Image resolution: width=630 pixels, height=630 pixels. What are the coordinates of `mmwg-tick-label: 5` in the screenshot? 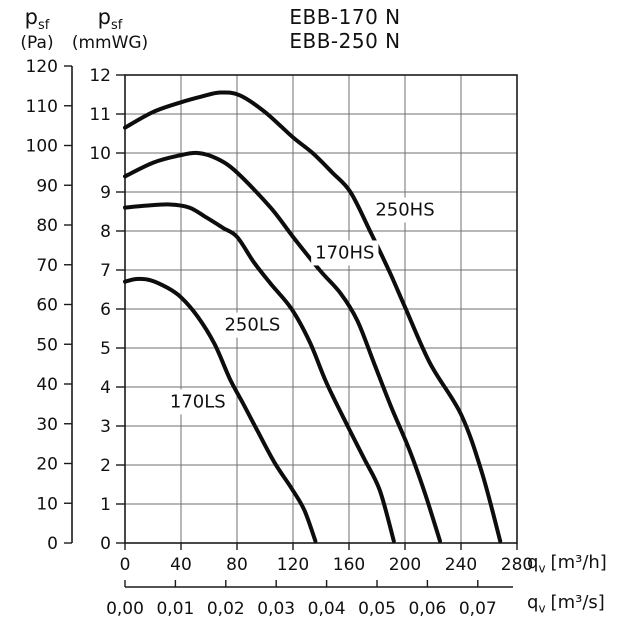 It's located at (105, 349).